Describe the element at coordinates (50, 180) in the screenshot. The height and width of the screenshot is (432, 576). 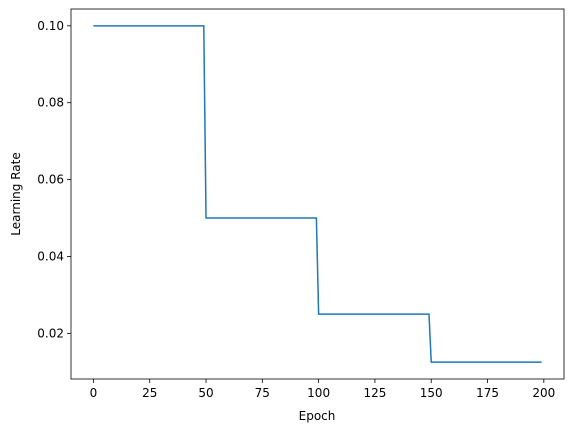
I see `y-tick-label: 0.06` at that location.